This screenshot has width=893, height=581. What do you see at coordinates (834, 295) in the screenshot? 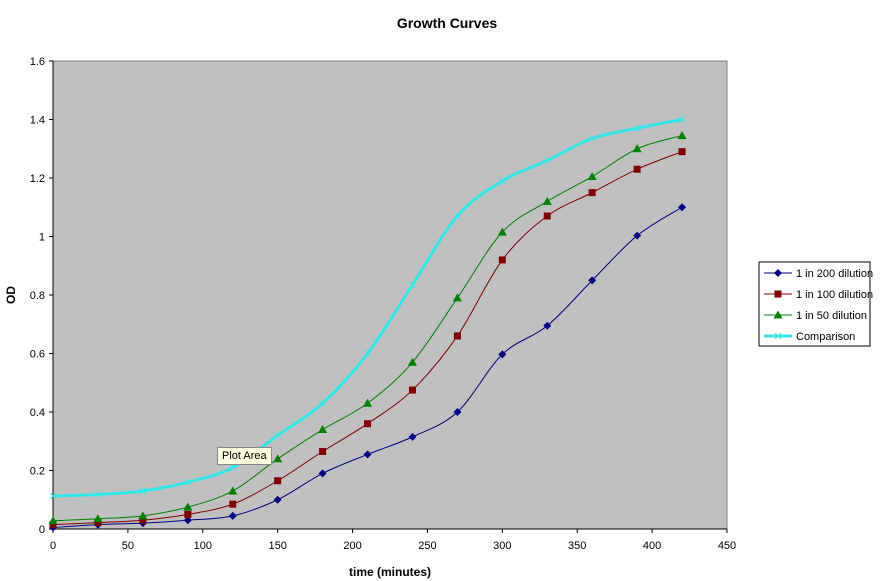
I see `legend-label: 1 in 100 dilution` at bounding box center [834, 295].